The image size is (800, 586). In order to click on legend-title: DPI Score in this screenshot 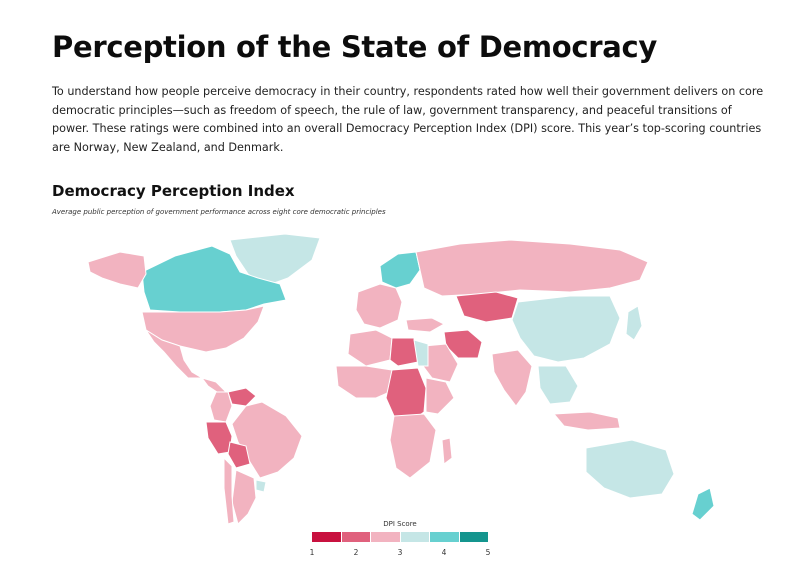, I will do `click(400, 524)`.